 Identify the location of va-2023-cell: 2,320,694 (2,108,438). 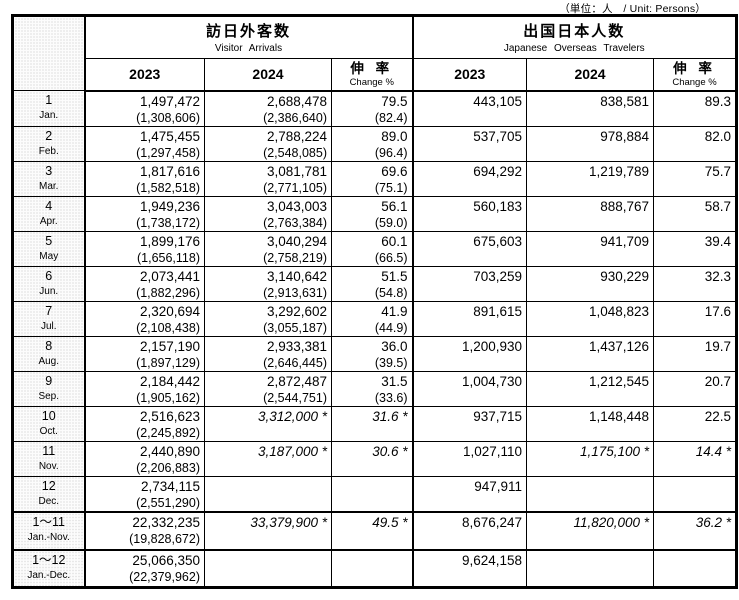
(144, 318).